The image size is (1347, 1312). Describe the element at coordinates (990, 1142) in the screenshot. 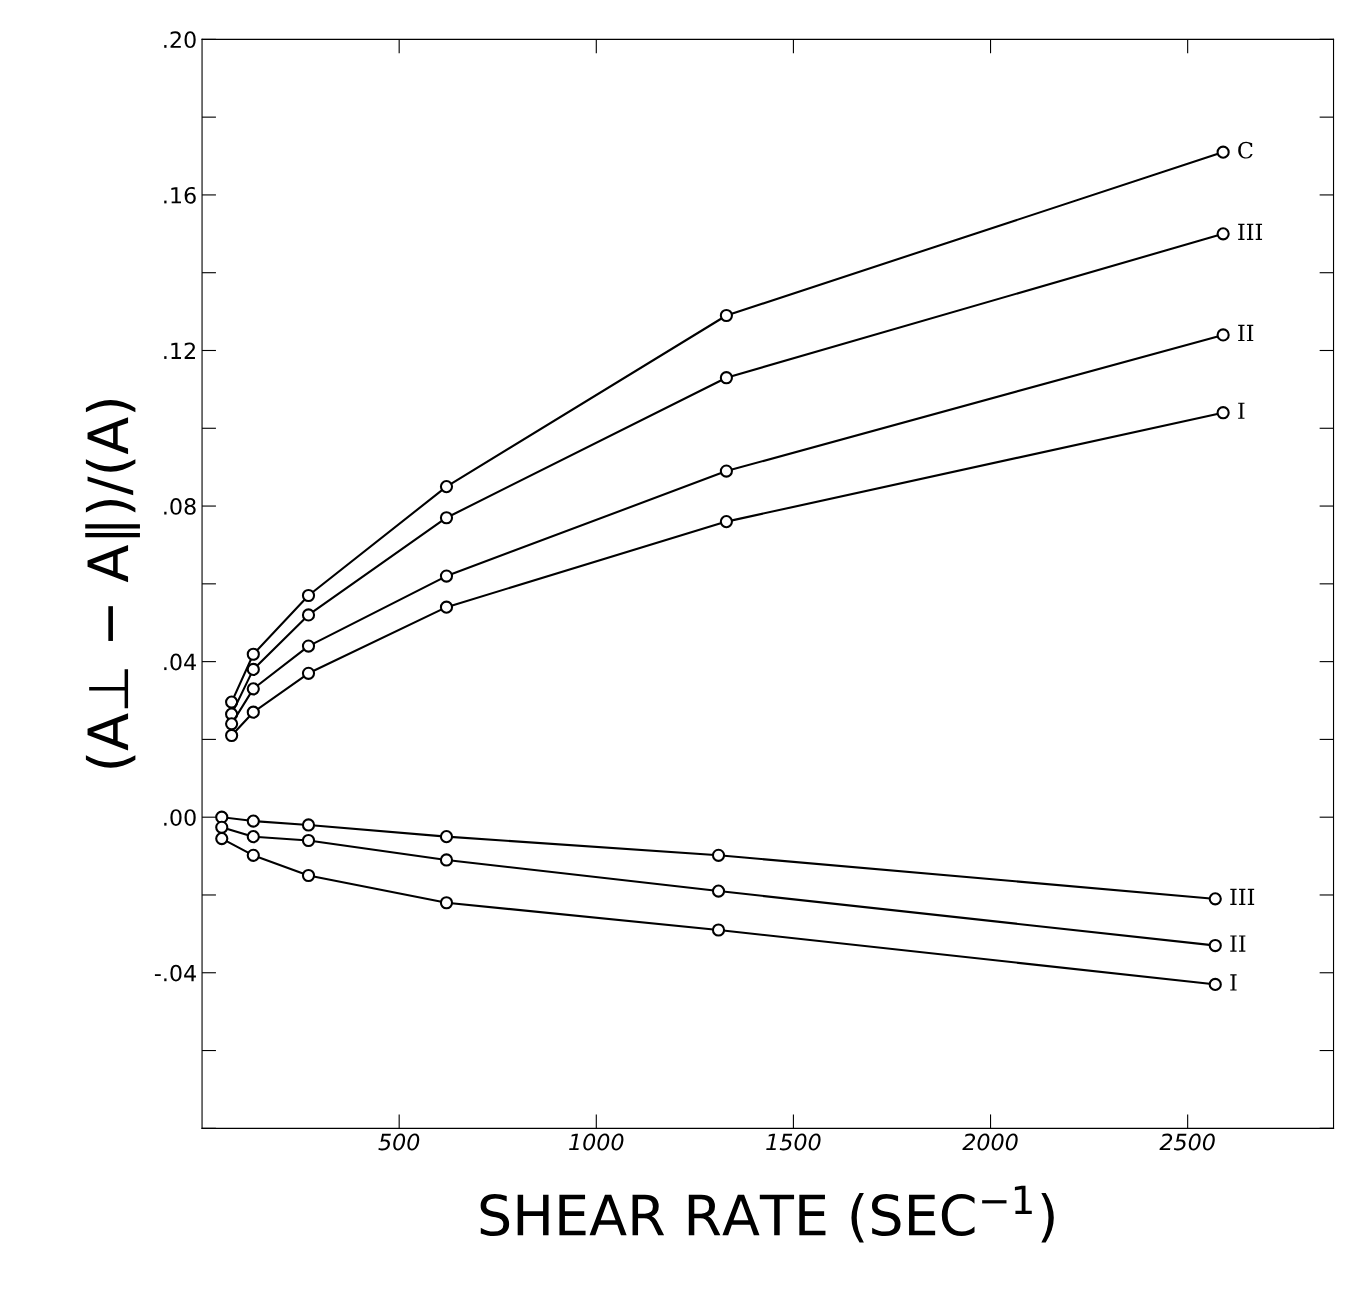

I see `x-tick-label: 2000` at that location.